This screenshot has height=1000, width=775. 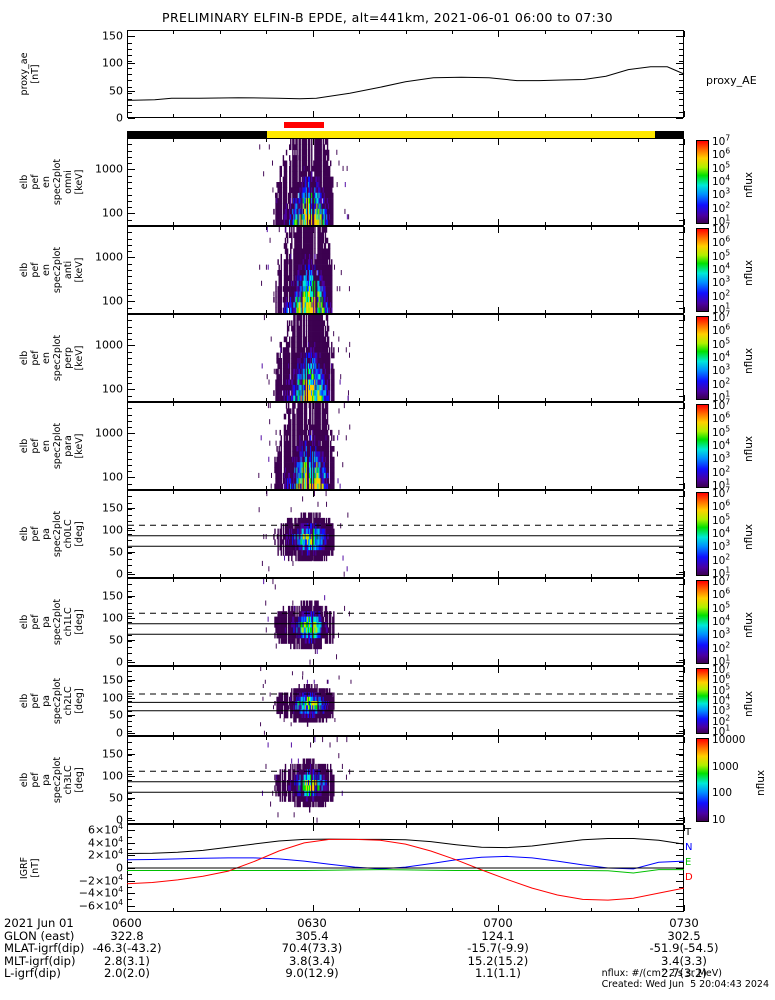 I want to click on panel-pef-en-para-ytick-100: 100, so click(x=112, y=477).